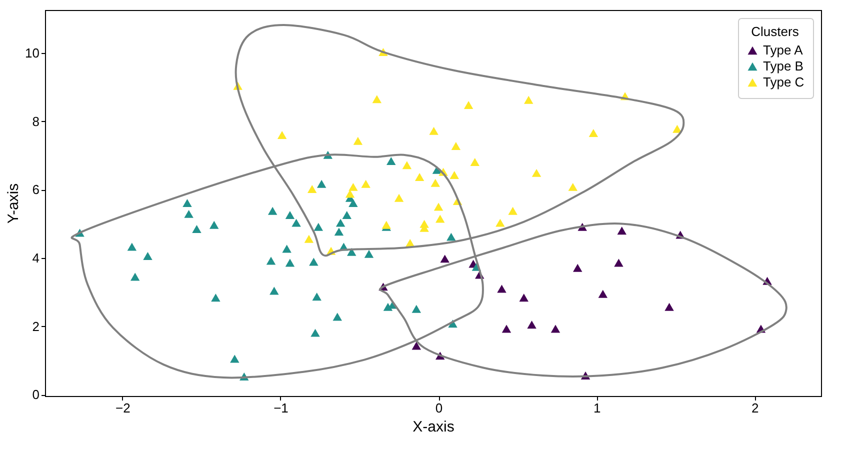 The height and width of the screenshot is (453, 846). Describe the element at coordinates (36, 394) in the screenshot. I see `y-tick-label: 0` at that location.